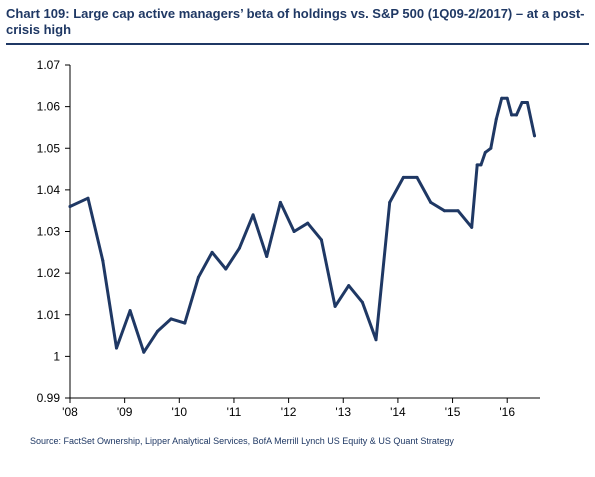 This screenshot has width=595, height=477. Describe the element at coordinates (49, 398) in the screenshot. I see `y-tick-label: 0.99` at that location.